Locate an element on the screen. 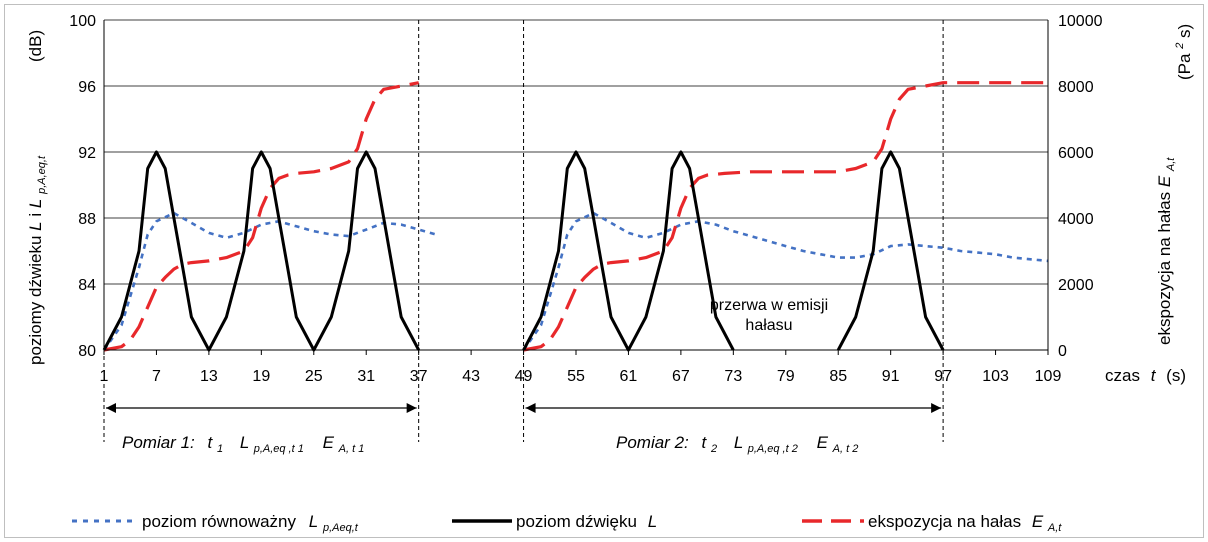 The height and width of the screenshot is (542, 1208). y-left-label-i: i is located at coordinates (35, 215).